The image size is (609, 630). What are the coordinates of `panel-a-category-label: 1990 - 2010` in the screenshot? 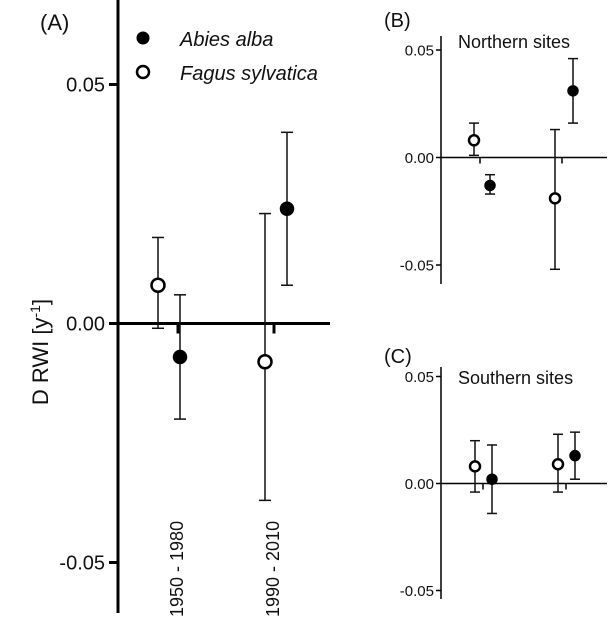 It's located at (273, 569).